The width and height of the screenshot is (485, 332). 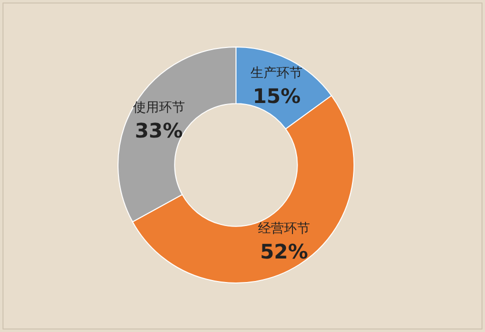 What do you see at coordinates (284, 252) in the screenshot?
I see `data-label: 52%` at bounding box center [284, 252].